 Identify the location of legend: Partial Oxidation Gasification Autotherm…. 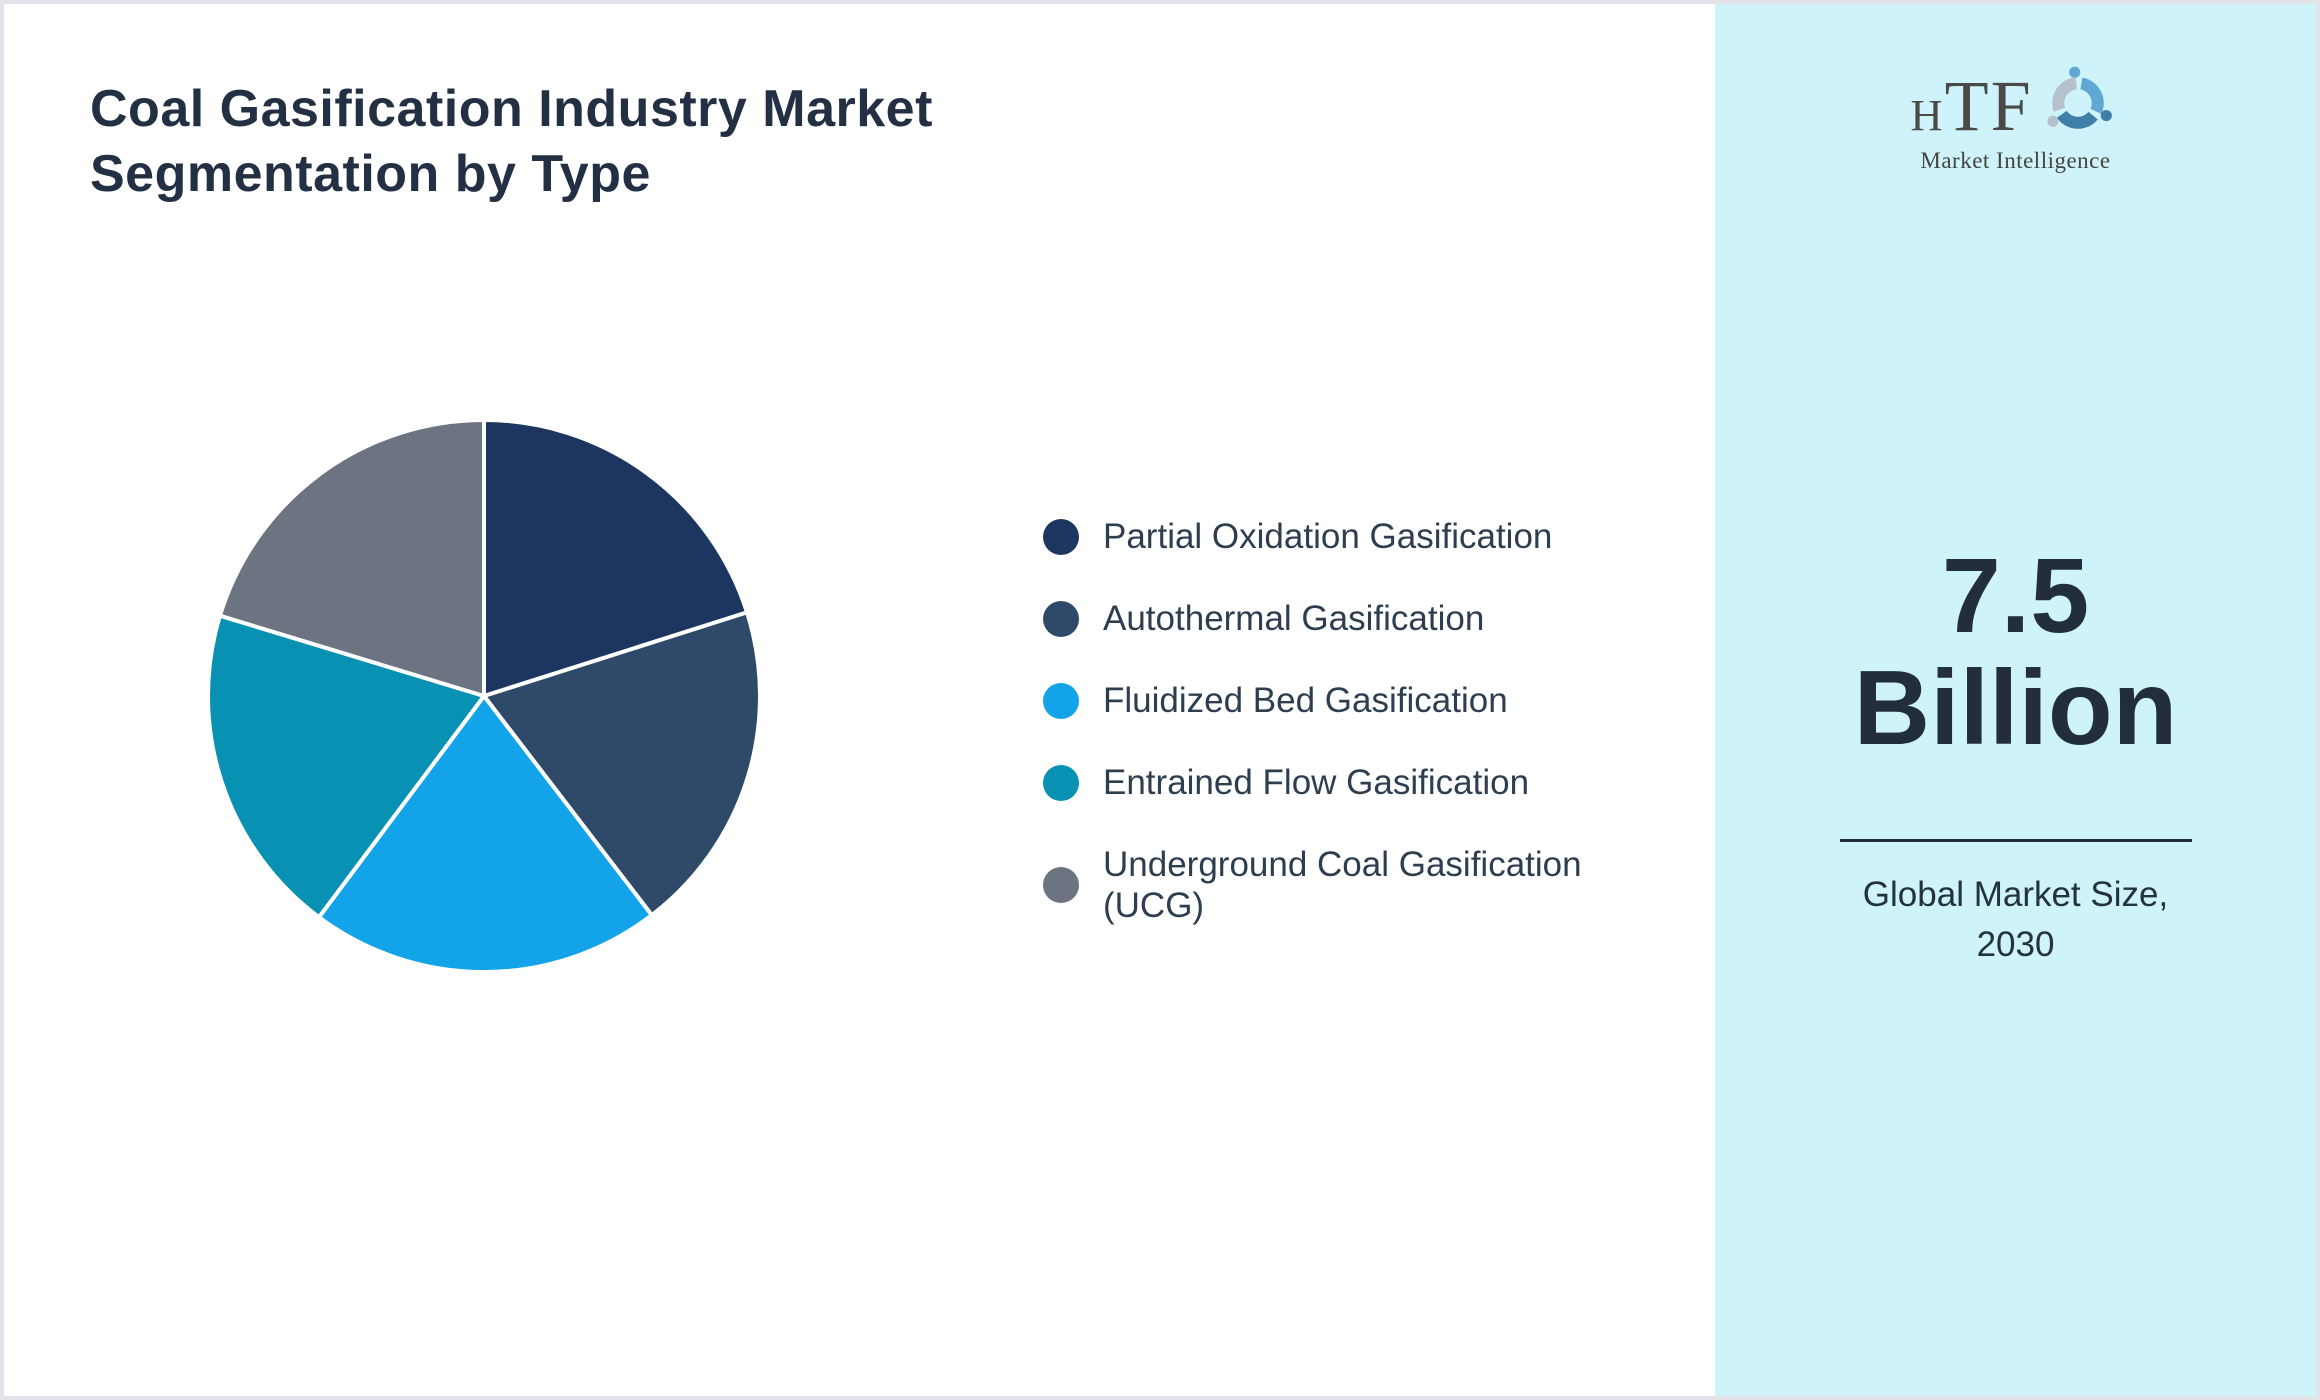
(1353, 721).